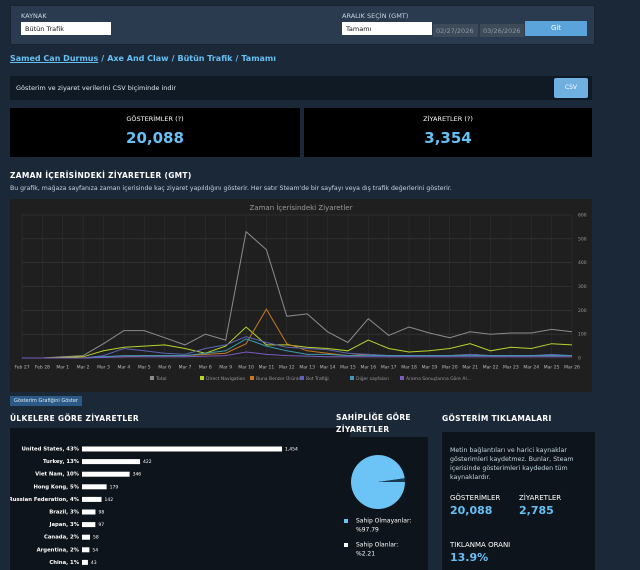 Image resolution: width=640 pixels, height=570 pixels. What do you see at coordinates (205, 368) in the screenshot?
I see `x-tick-label: Mar 8` at bounding box center [205, 368].